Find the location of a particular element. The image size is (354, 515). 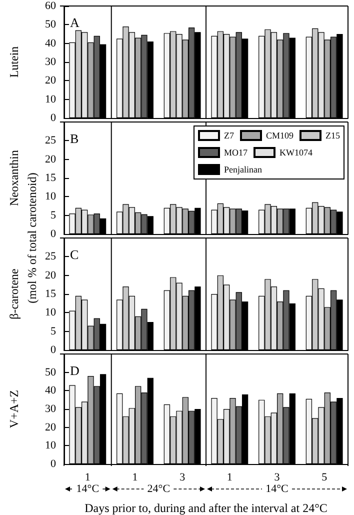

annotation: B is located at coordinates (74, 138).